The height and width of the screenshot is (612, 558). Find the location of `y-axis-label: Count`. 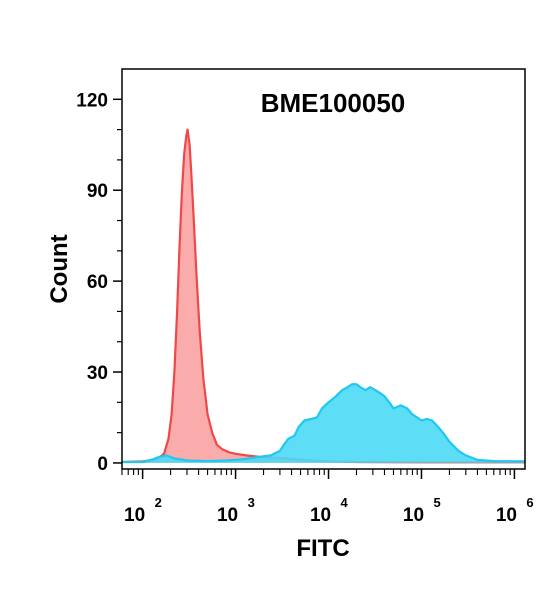

y-axis-label: Count is located at coordinates (59, 268).